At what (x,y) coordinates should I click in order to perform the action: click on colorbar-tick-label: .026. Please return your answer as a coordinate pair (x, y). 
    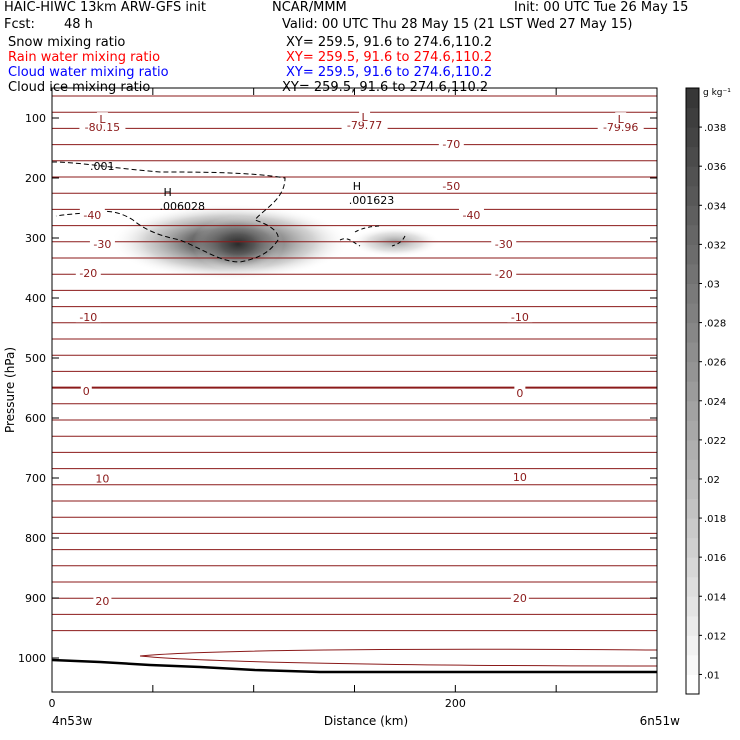
    Looking at the image, I should click on (715, 363).